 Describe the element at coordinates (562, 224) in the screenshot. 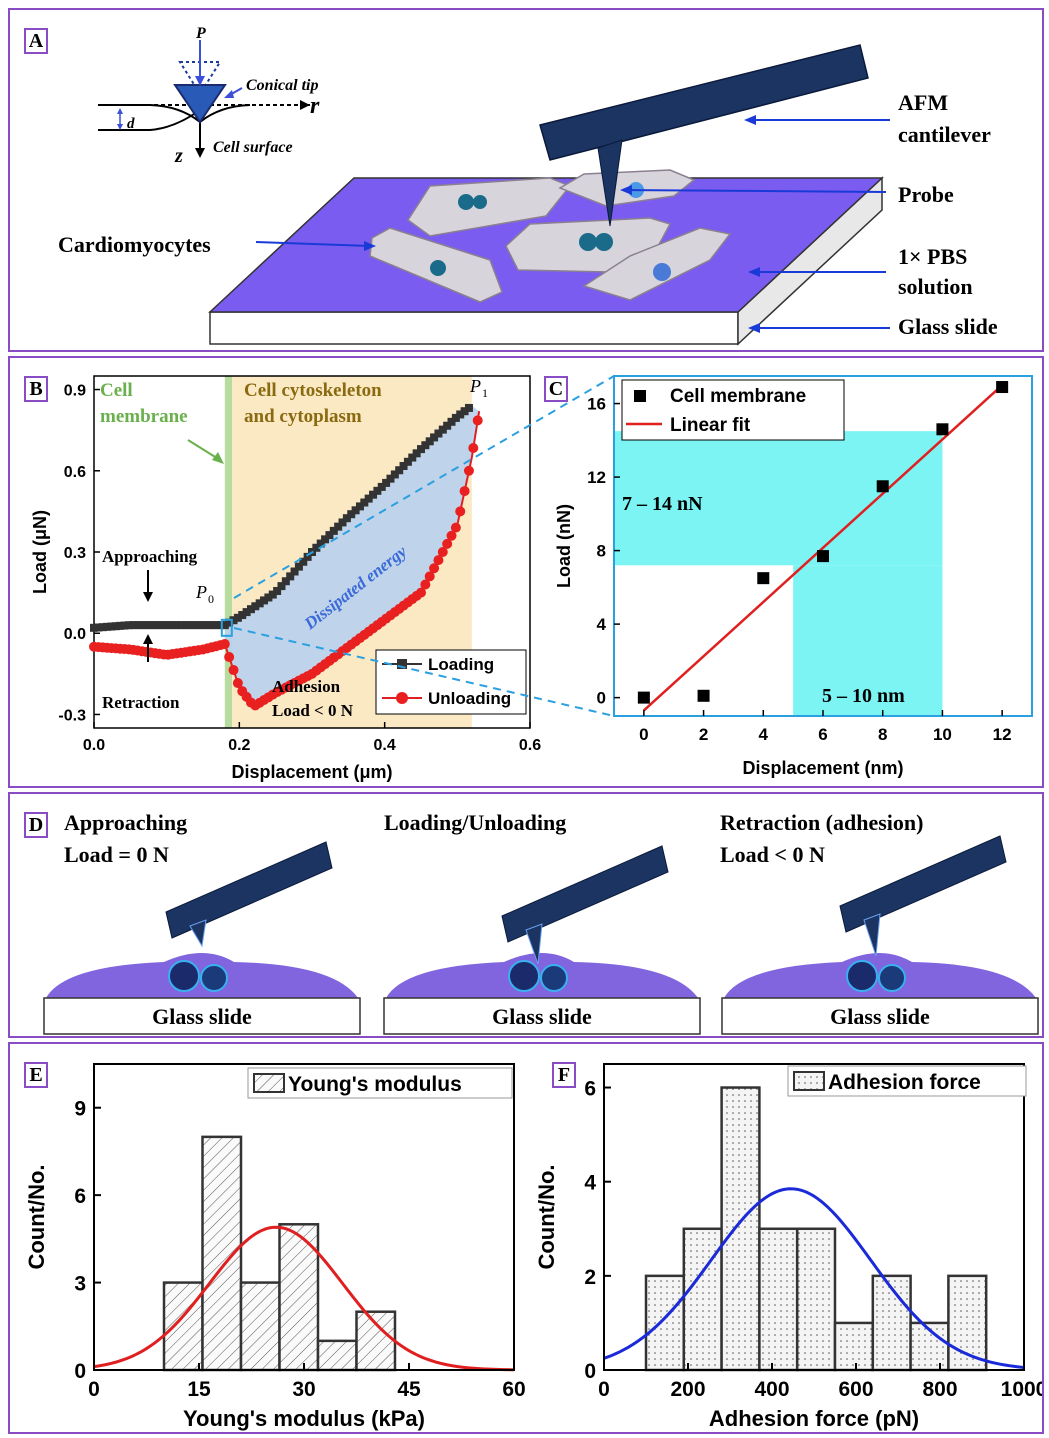

I see `pointer-arrowheads` at that location.